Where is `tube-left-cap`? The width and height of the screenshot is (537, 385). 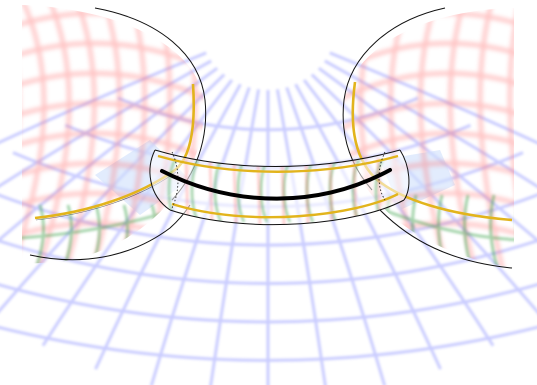 tube-left-cap is located at coordinates (160, 180).